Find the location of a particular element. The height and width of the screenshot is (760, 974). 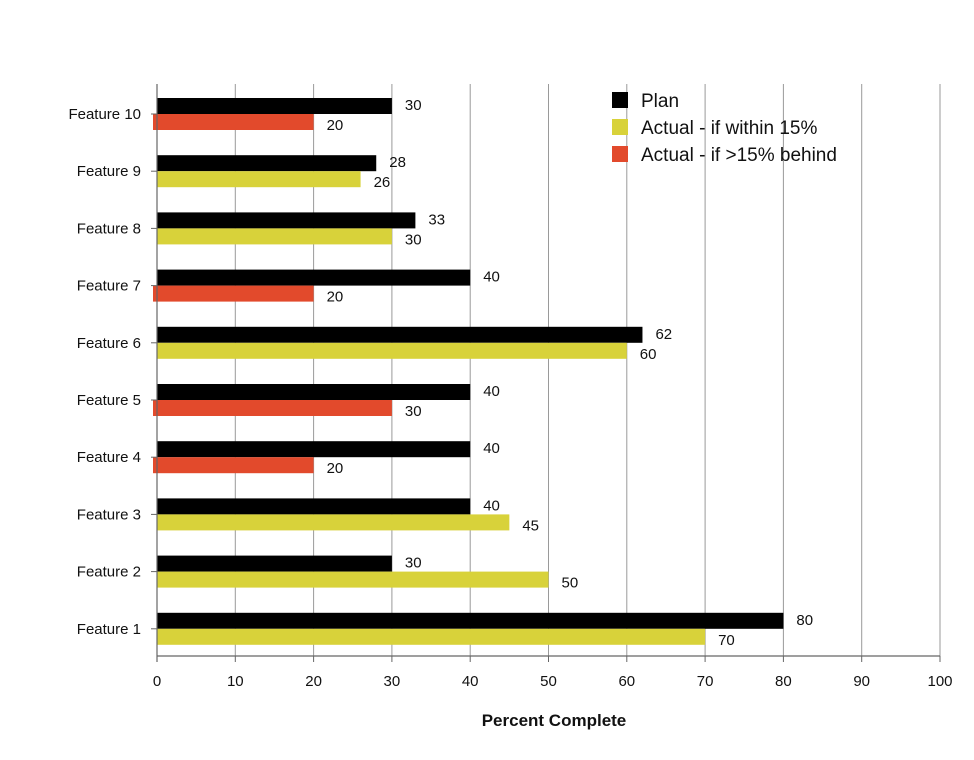

actual-value-label: 26 is located at coordinates (382, 182).